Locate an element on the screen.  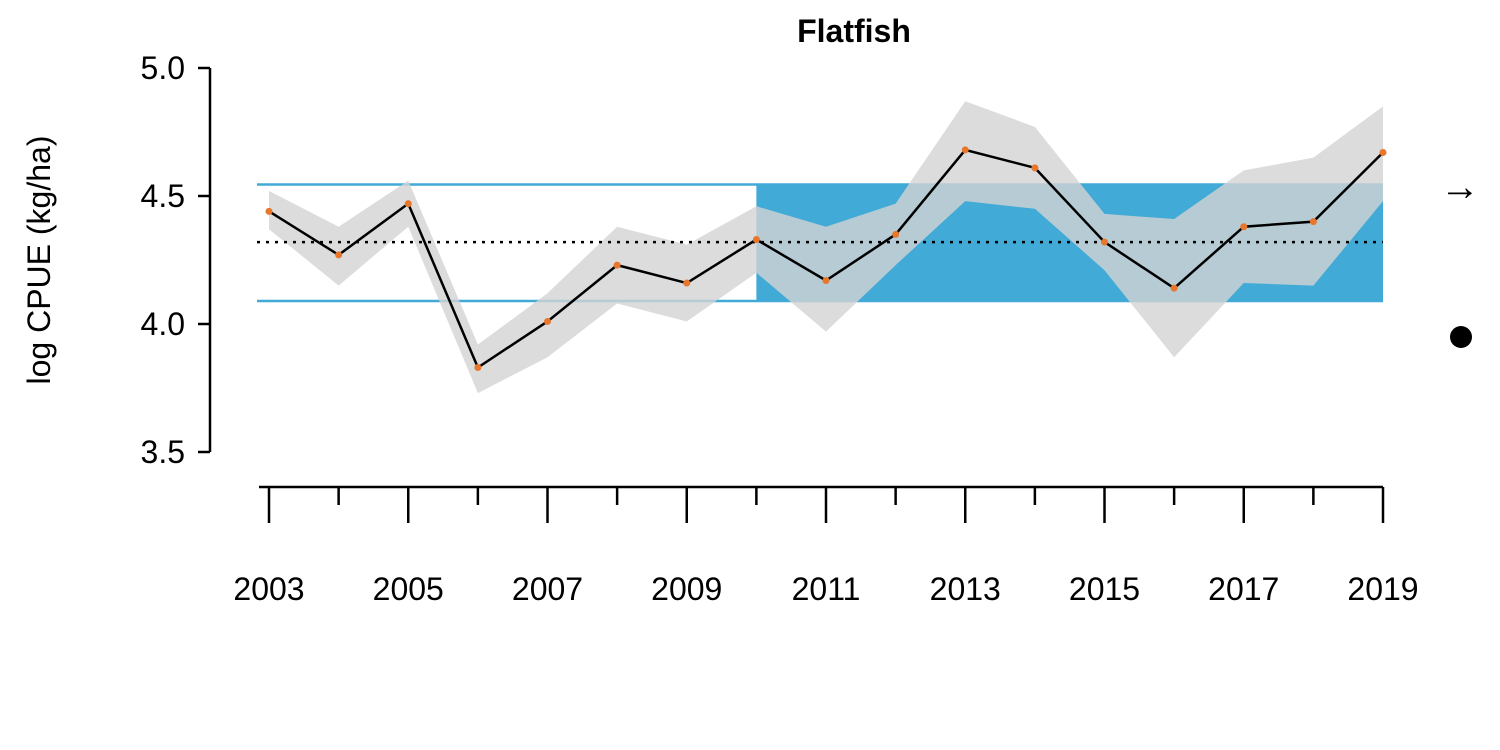
data-point-2004 is located at coordinates (339, 255).